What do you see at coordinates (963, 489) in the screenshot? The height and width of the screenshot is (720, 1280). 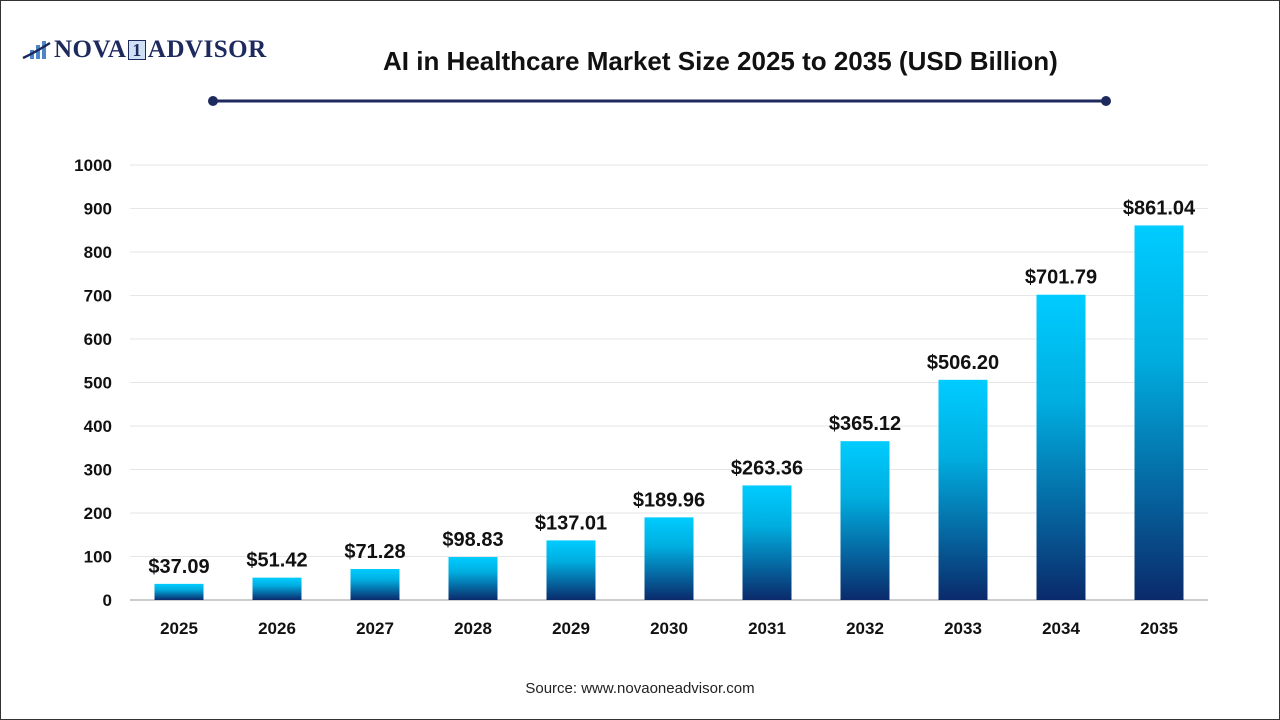 I see `bar-2033` at bounding box center [963, 489].